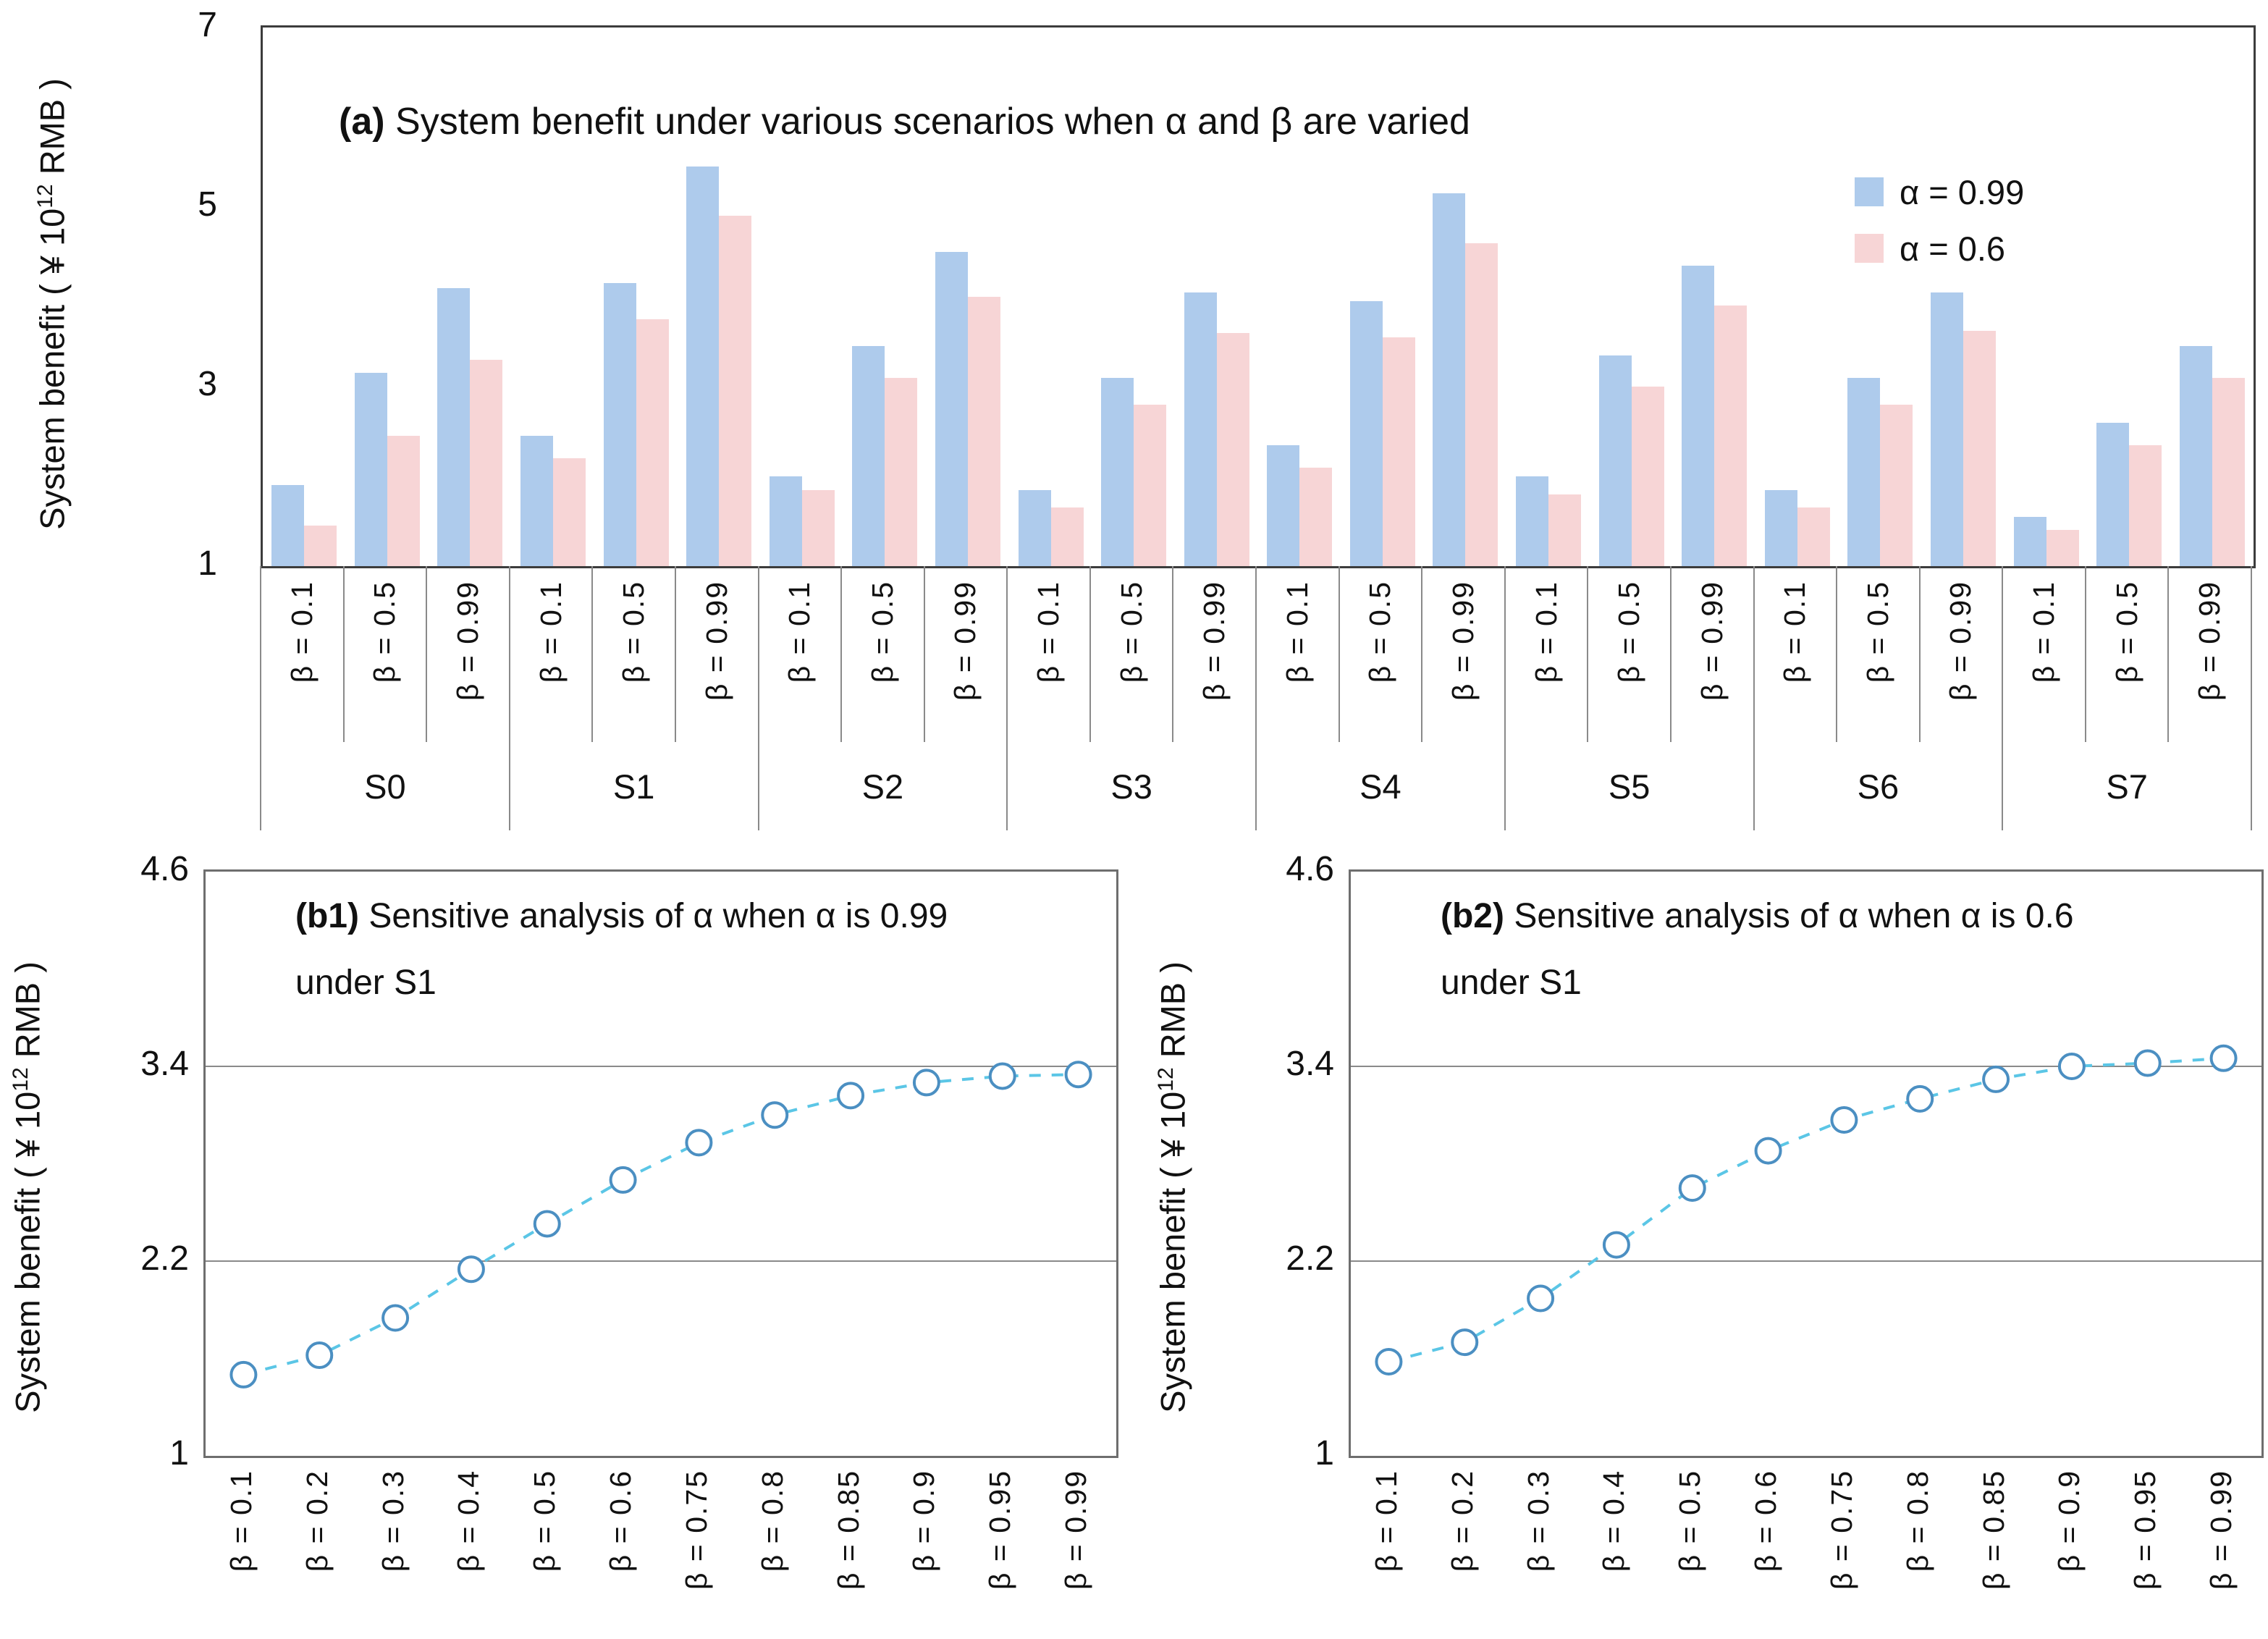 Image resolution: width=2268 pixels, height=1639 pixels. I want to click on scenario-label: S0, so click(385, 786).